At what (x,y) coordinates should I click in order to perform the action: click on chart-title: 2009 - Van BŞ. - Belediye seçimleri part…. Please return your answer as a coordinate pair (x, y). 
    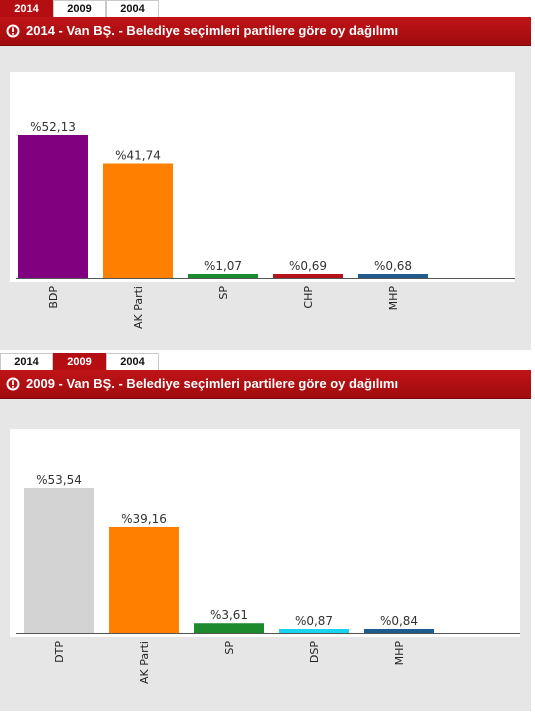
    Looking at the image, I should click on (212, 383).